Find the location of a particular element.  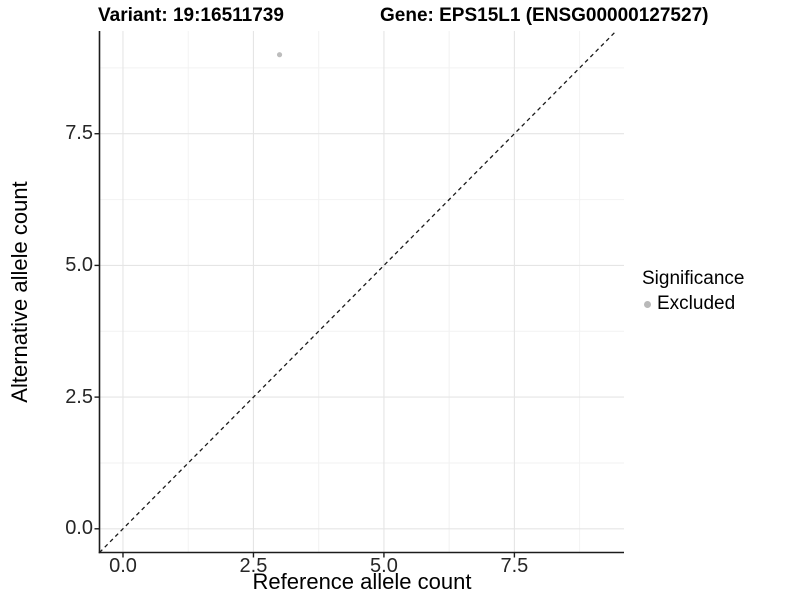

x-tick-label: 0.0 is located at coordinates (123, 566).